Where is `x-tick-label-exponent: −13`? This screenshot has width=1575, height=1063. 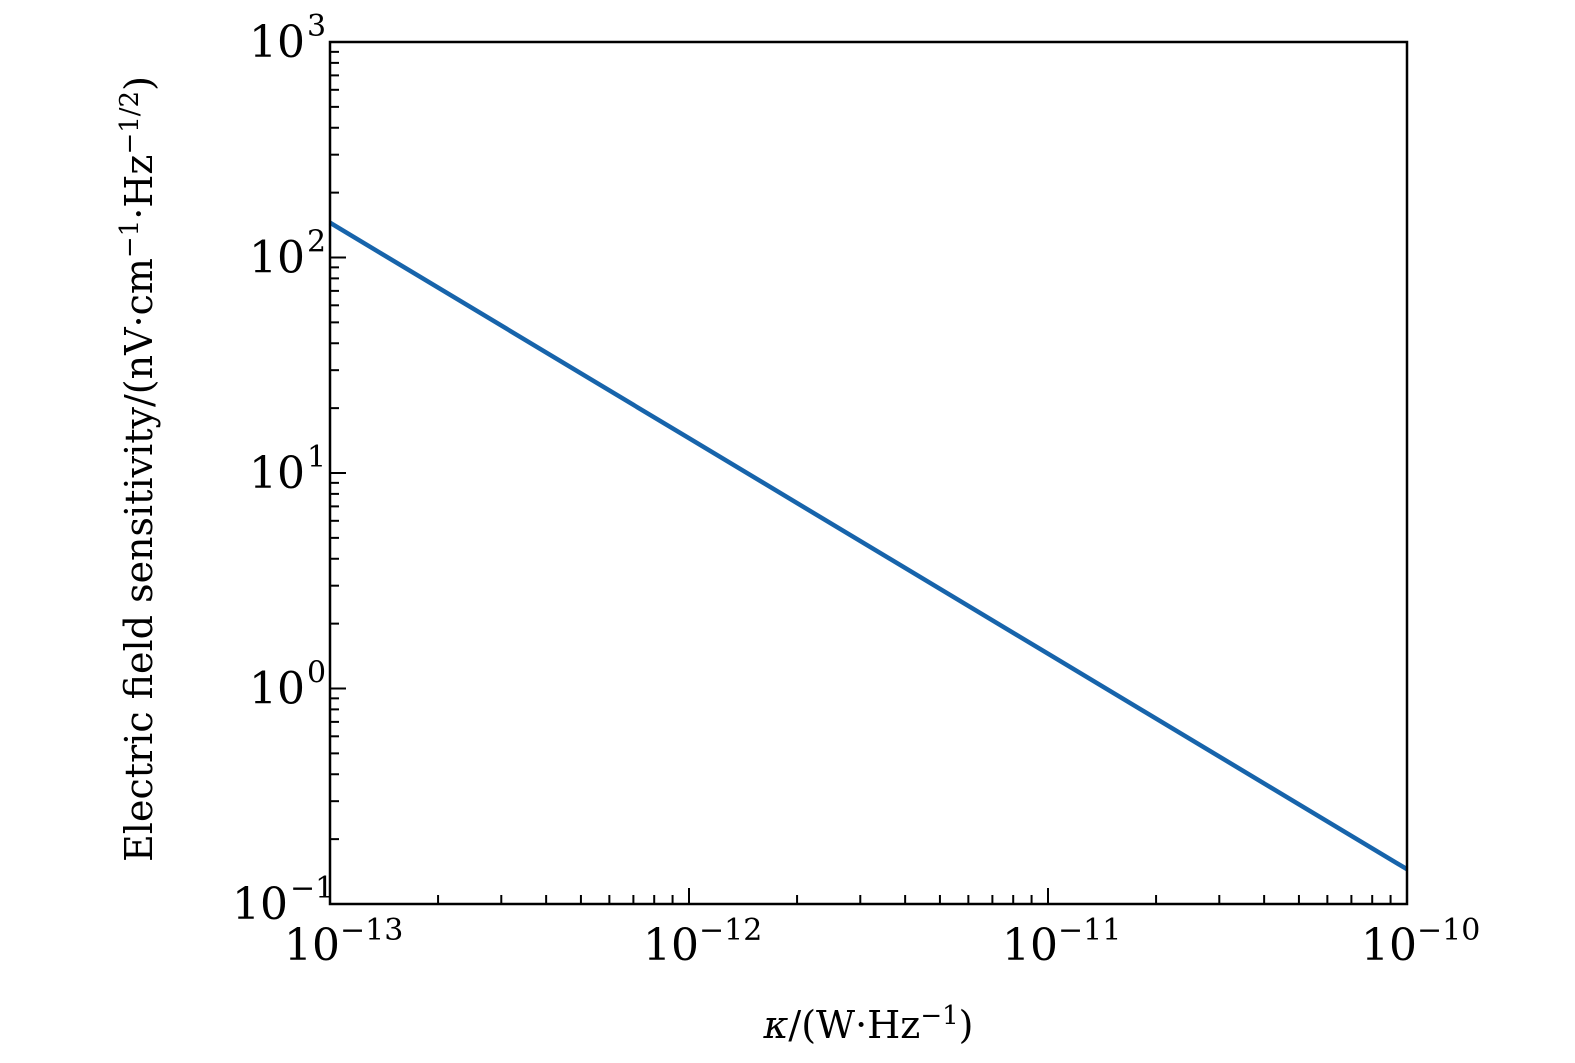 x-tick-label-exponent: −13 is located at coordinates (371, 930).